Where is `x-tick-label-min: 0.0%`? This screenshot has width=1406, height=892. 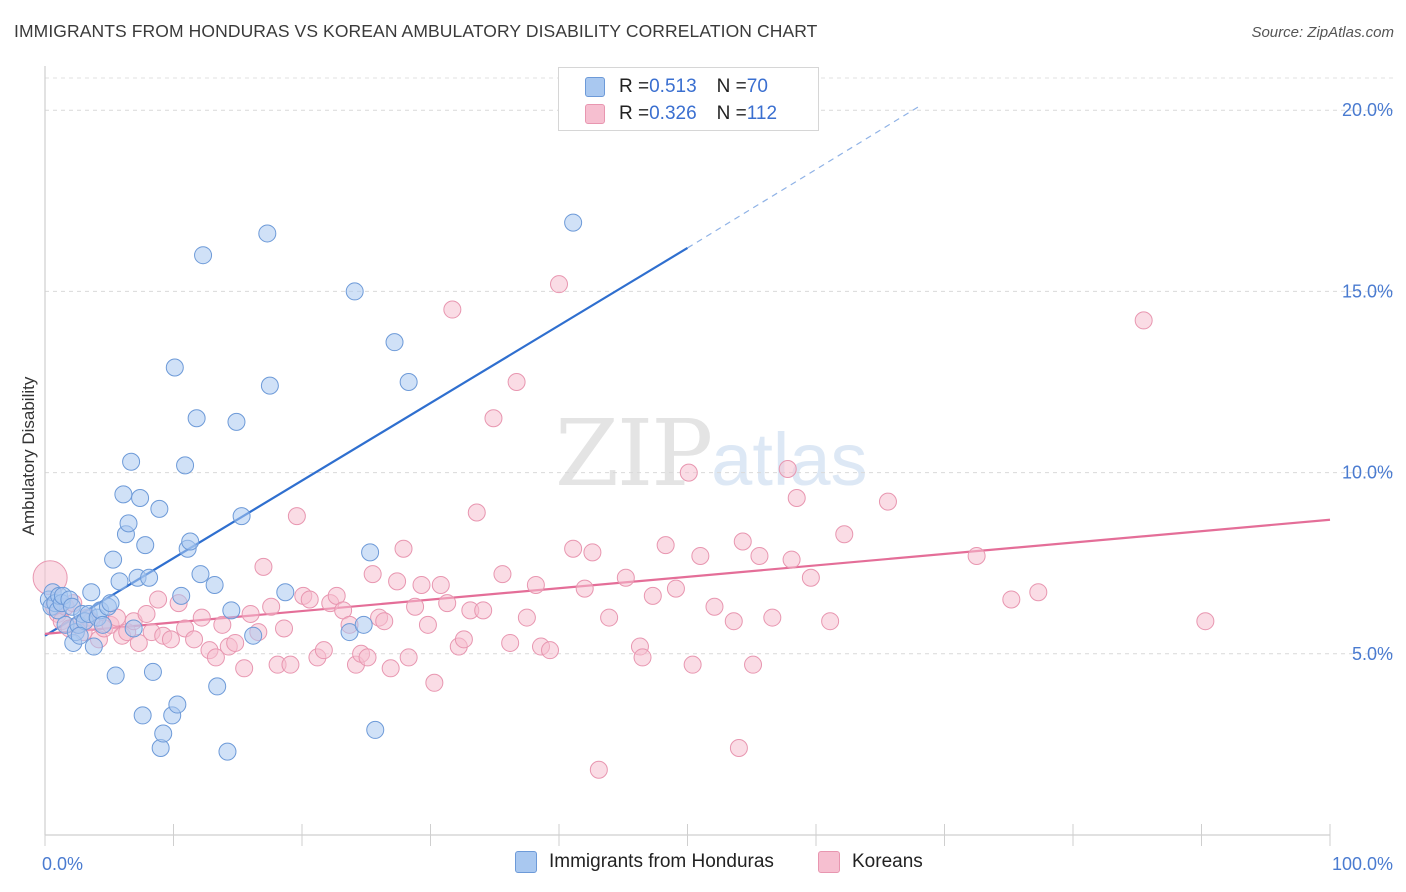
x-tick-label-min: 0.0% is located at coordinates (62, 864).